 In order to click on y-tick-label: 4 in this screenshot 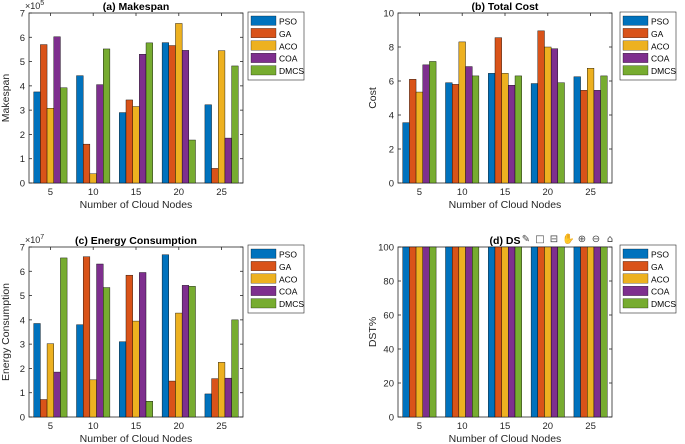, I will do `click(391, 116)`.